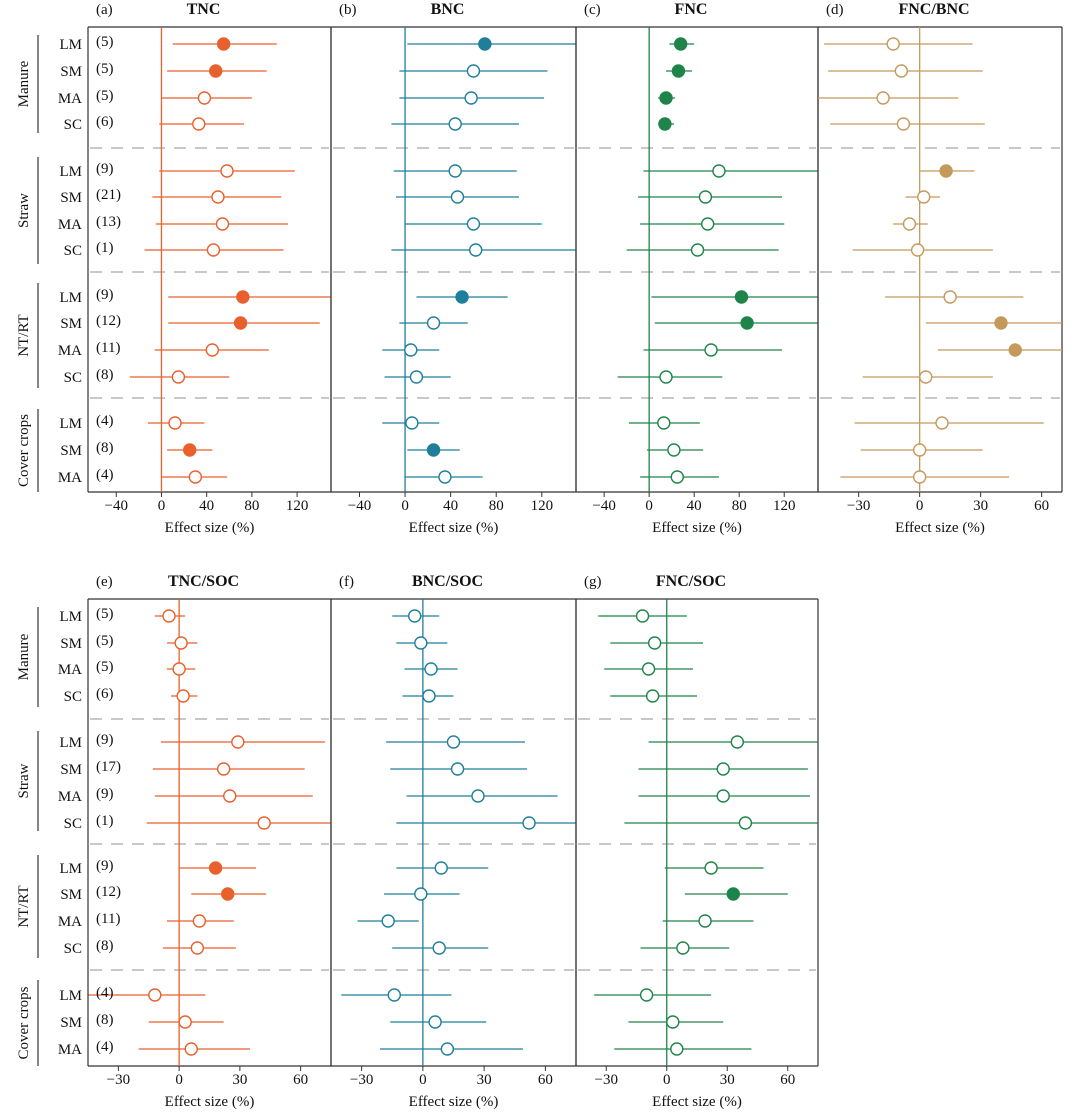  What do you see at coordinates (24, 906) in the screenshot?
I see `group-label: NT/RT` at bounding box center [24, 906].